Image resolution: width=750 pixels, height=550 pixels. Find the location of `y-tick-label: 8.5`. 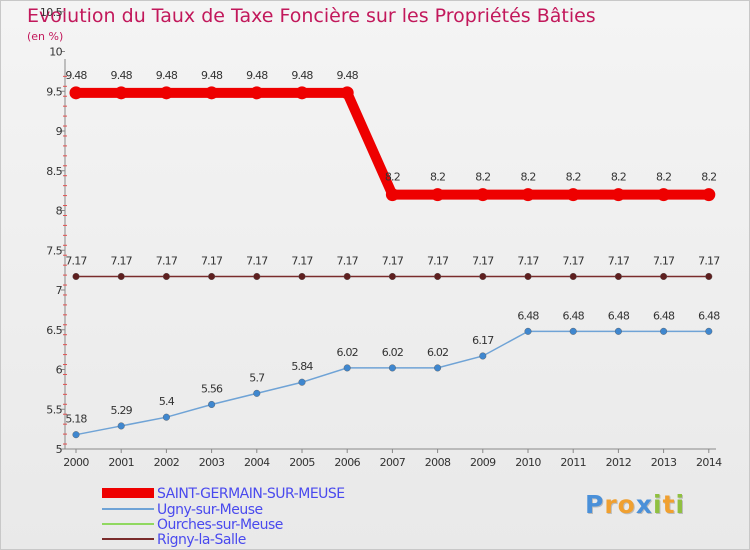

y-tick-label: 8.5 is located at coordinates (54, 171).